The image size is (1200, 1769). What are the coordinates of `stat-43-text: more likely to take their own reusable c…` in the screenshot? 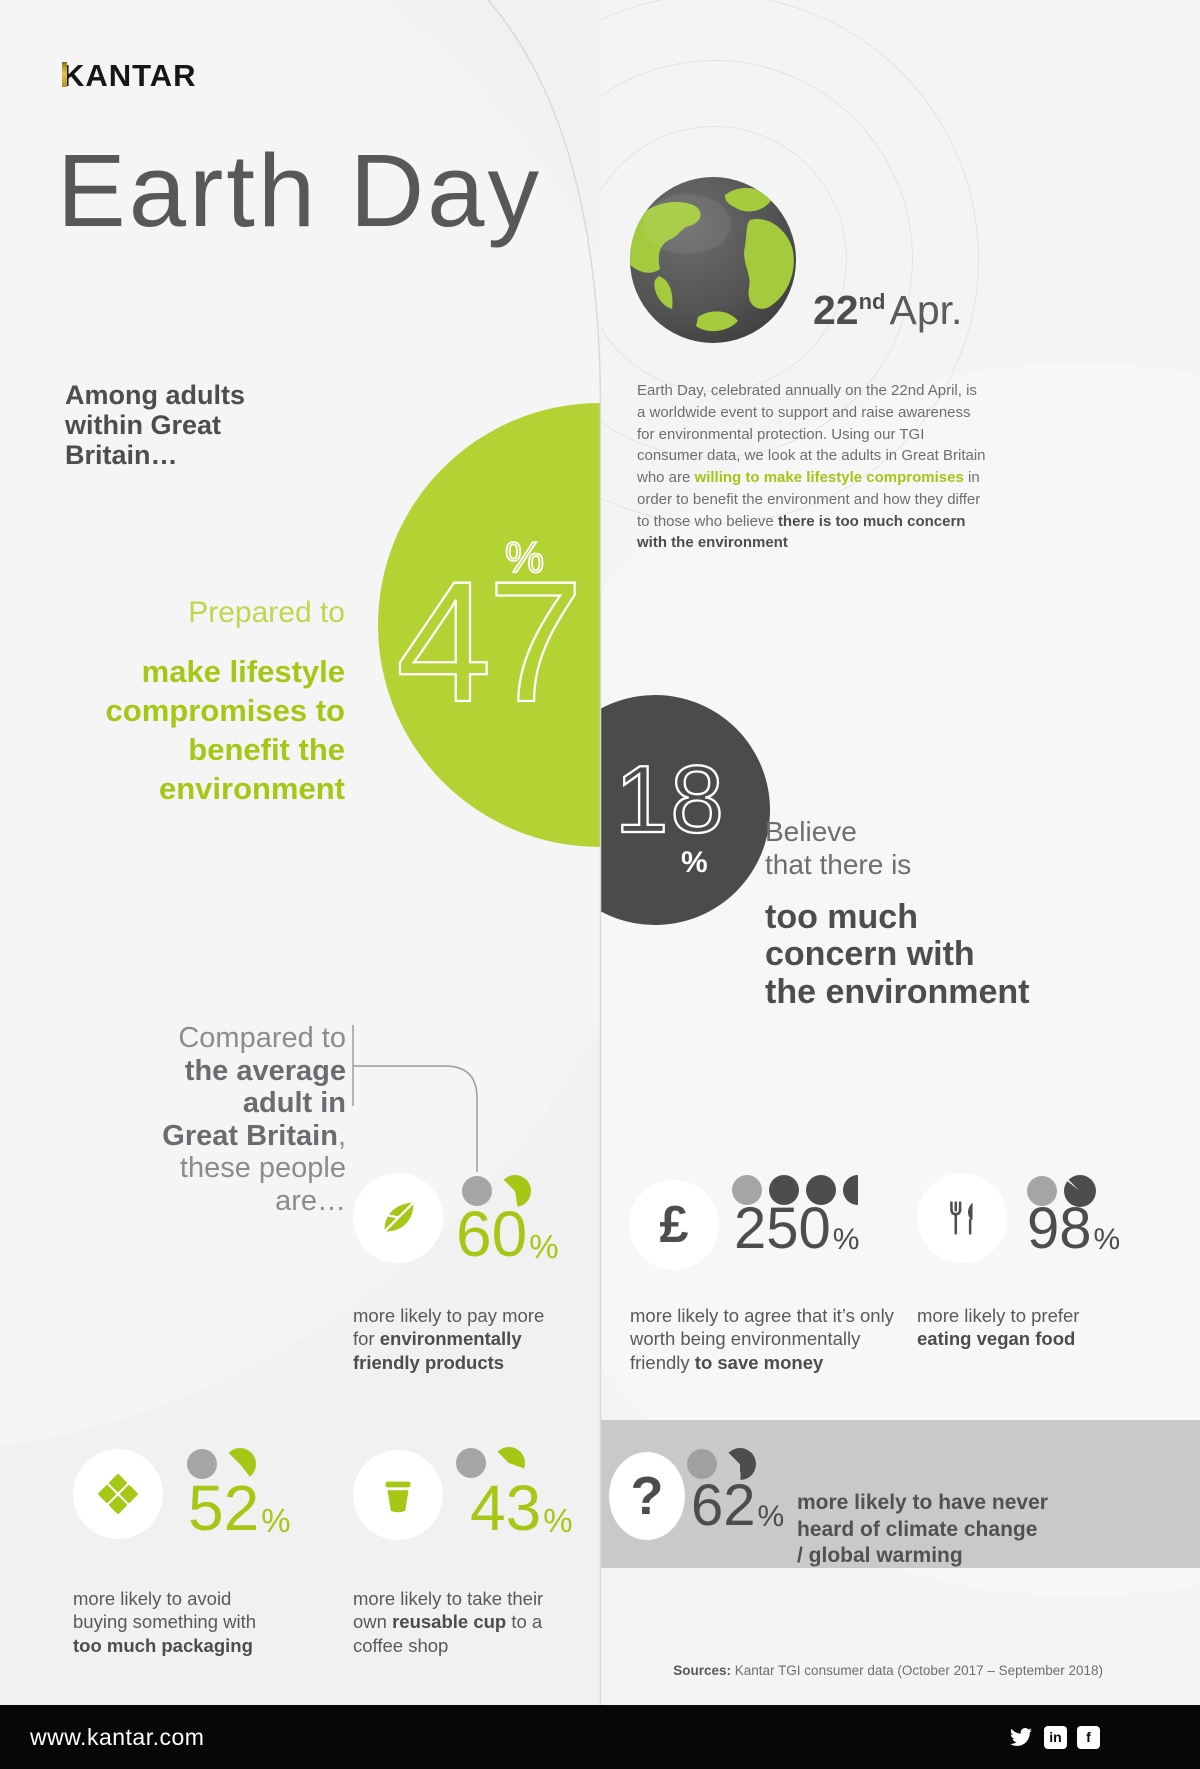 It's located at (475, 1610).